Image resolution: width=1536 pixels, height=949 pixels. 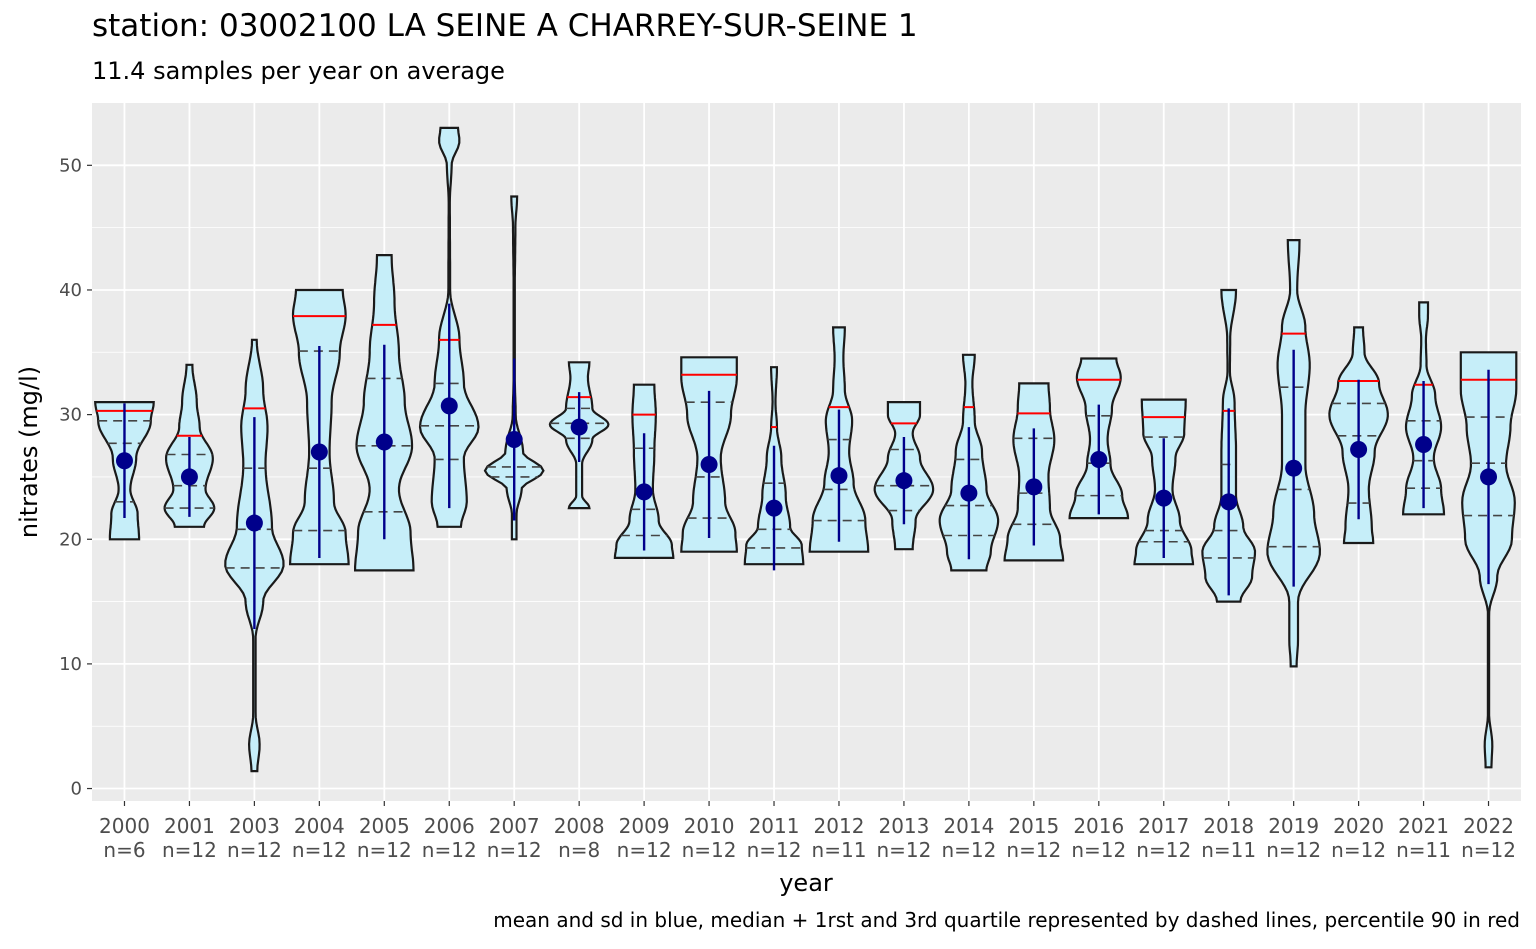 I want to click on x-tick-label: 2005, so click(x=384, y=826).